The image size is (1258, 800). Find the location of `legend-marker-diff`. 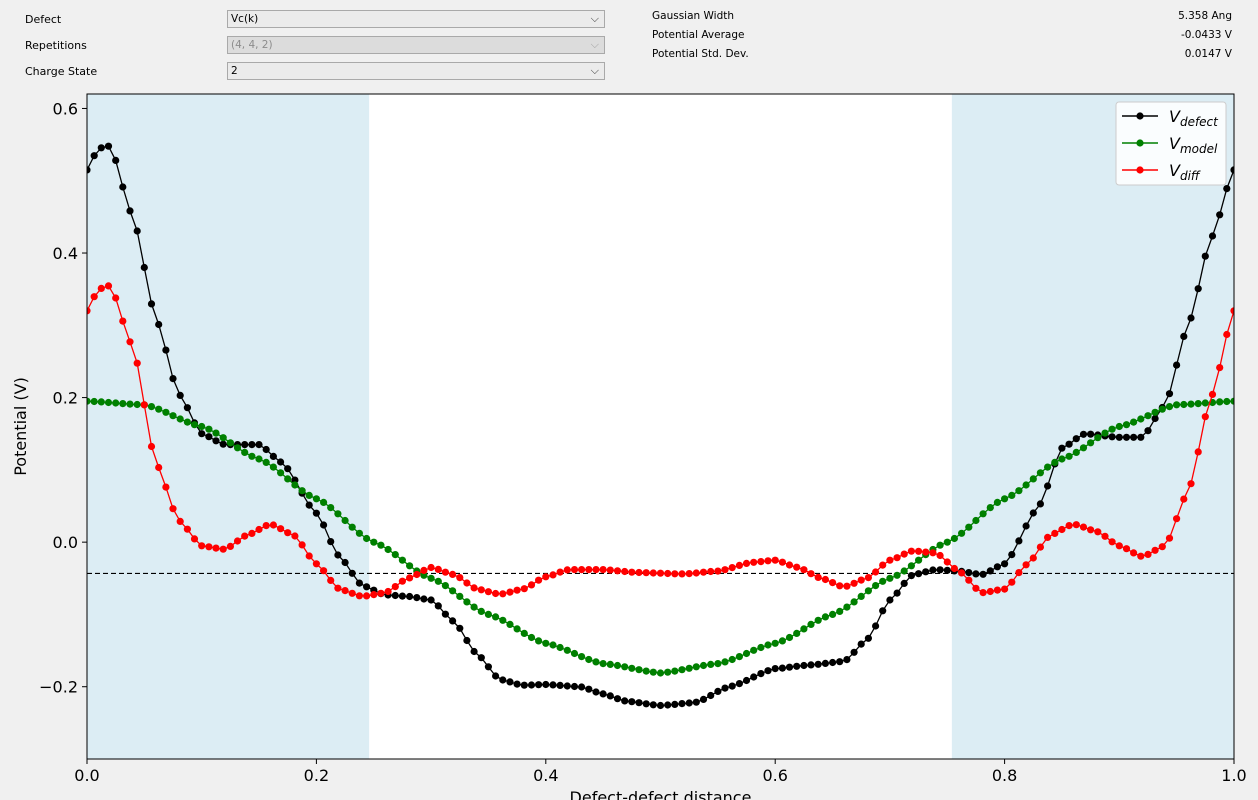

legend-marker-diff is located at coordinates (1140, 170).